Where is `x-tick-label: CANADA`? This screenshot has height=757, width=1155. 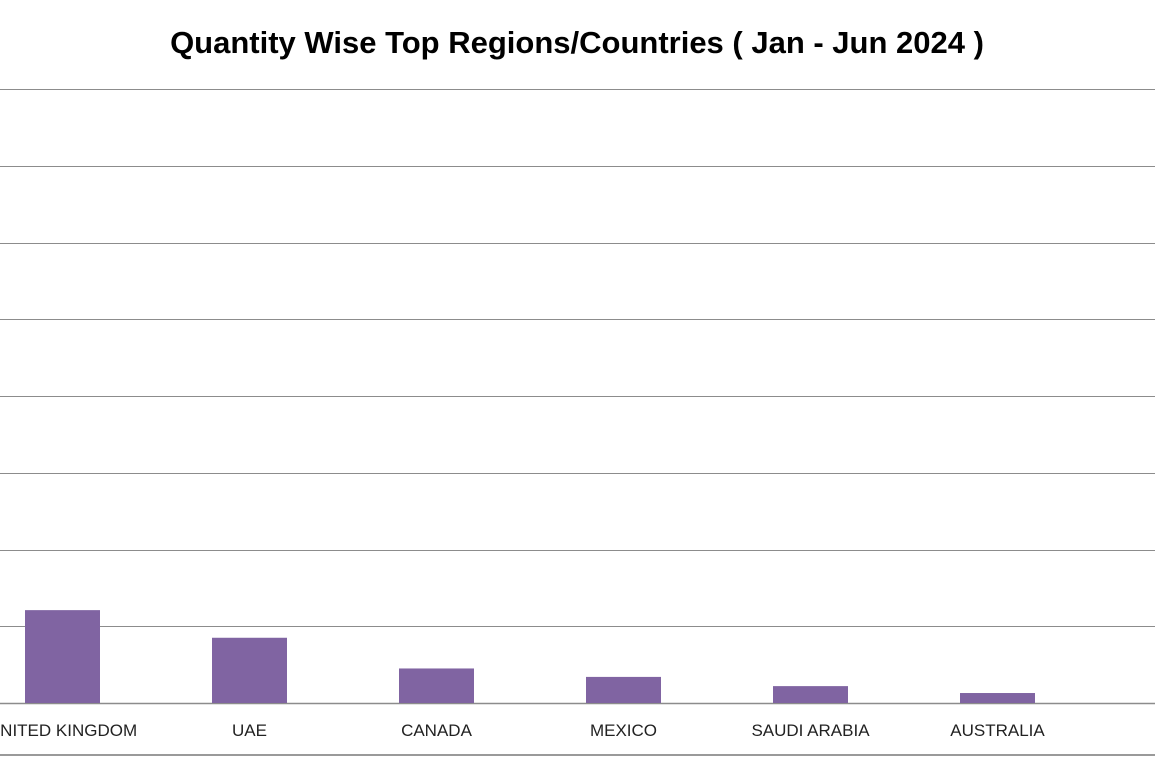 x-tick-label: CANADA is located at coordinates (437, 730).